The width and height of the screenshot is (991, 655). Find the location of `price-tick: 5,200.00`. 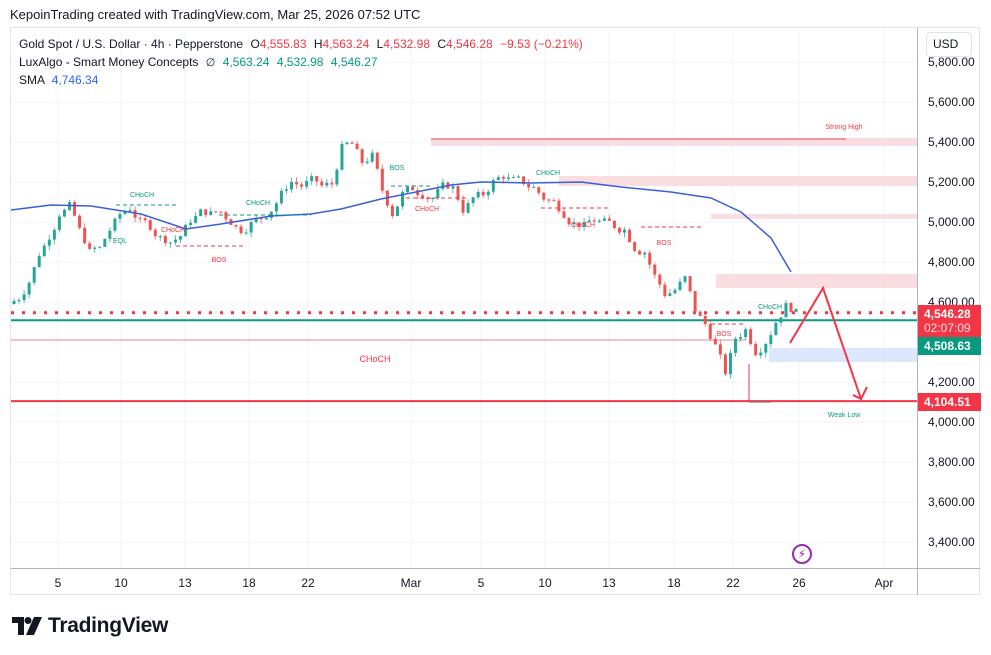

price-tick: 5,200.00 is located at coordinates (951, 182).